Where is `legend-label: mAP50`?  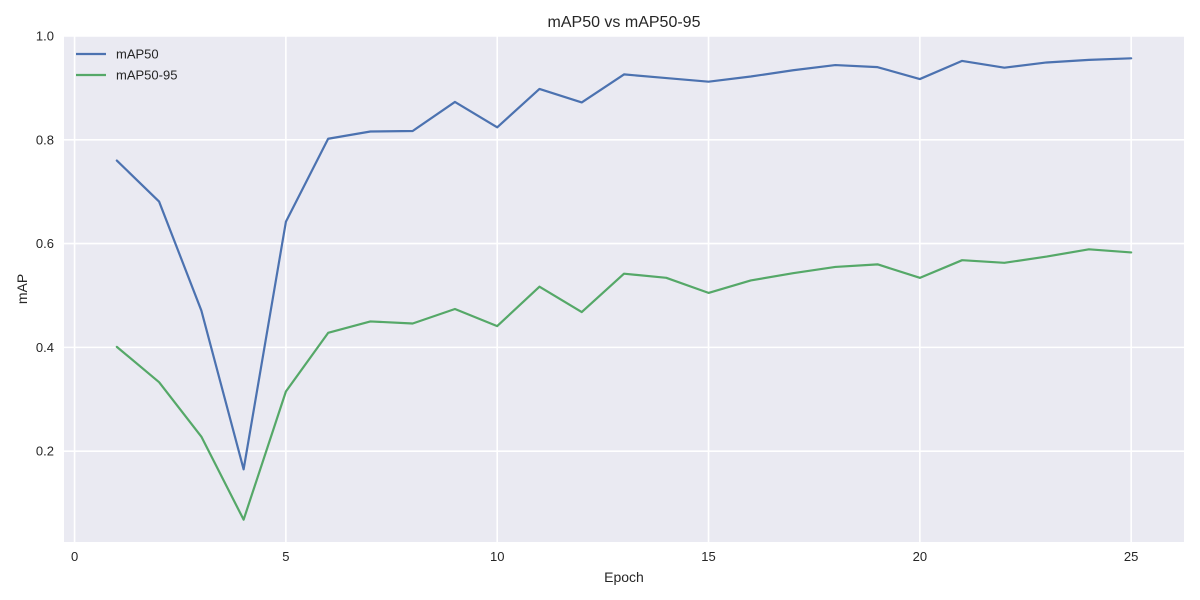 legend-label: mAP50 is located at coordinates (137, 54).